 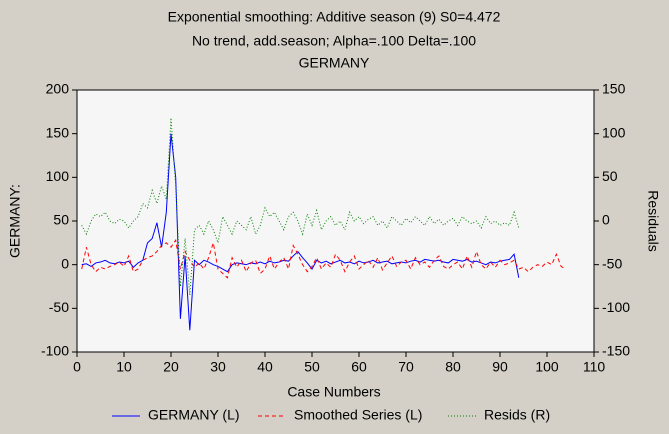 What do you see at coordinates (359, 367) in the screenshot?
I see `x-tick-label: 60` at bounding box center [359, 367].